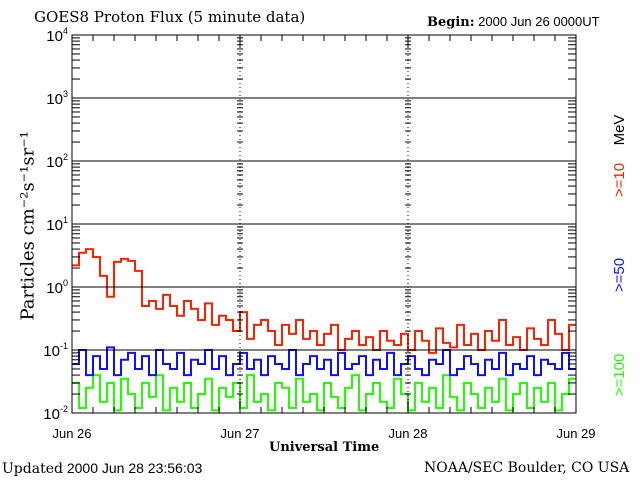 This screenshot has height=480, width=640. I want to click on begin-time: Begin: 2000 Jun 26 0000UT, so click(513, 22).